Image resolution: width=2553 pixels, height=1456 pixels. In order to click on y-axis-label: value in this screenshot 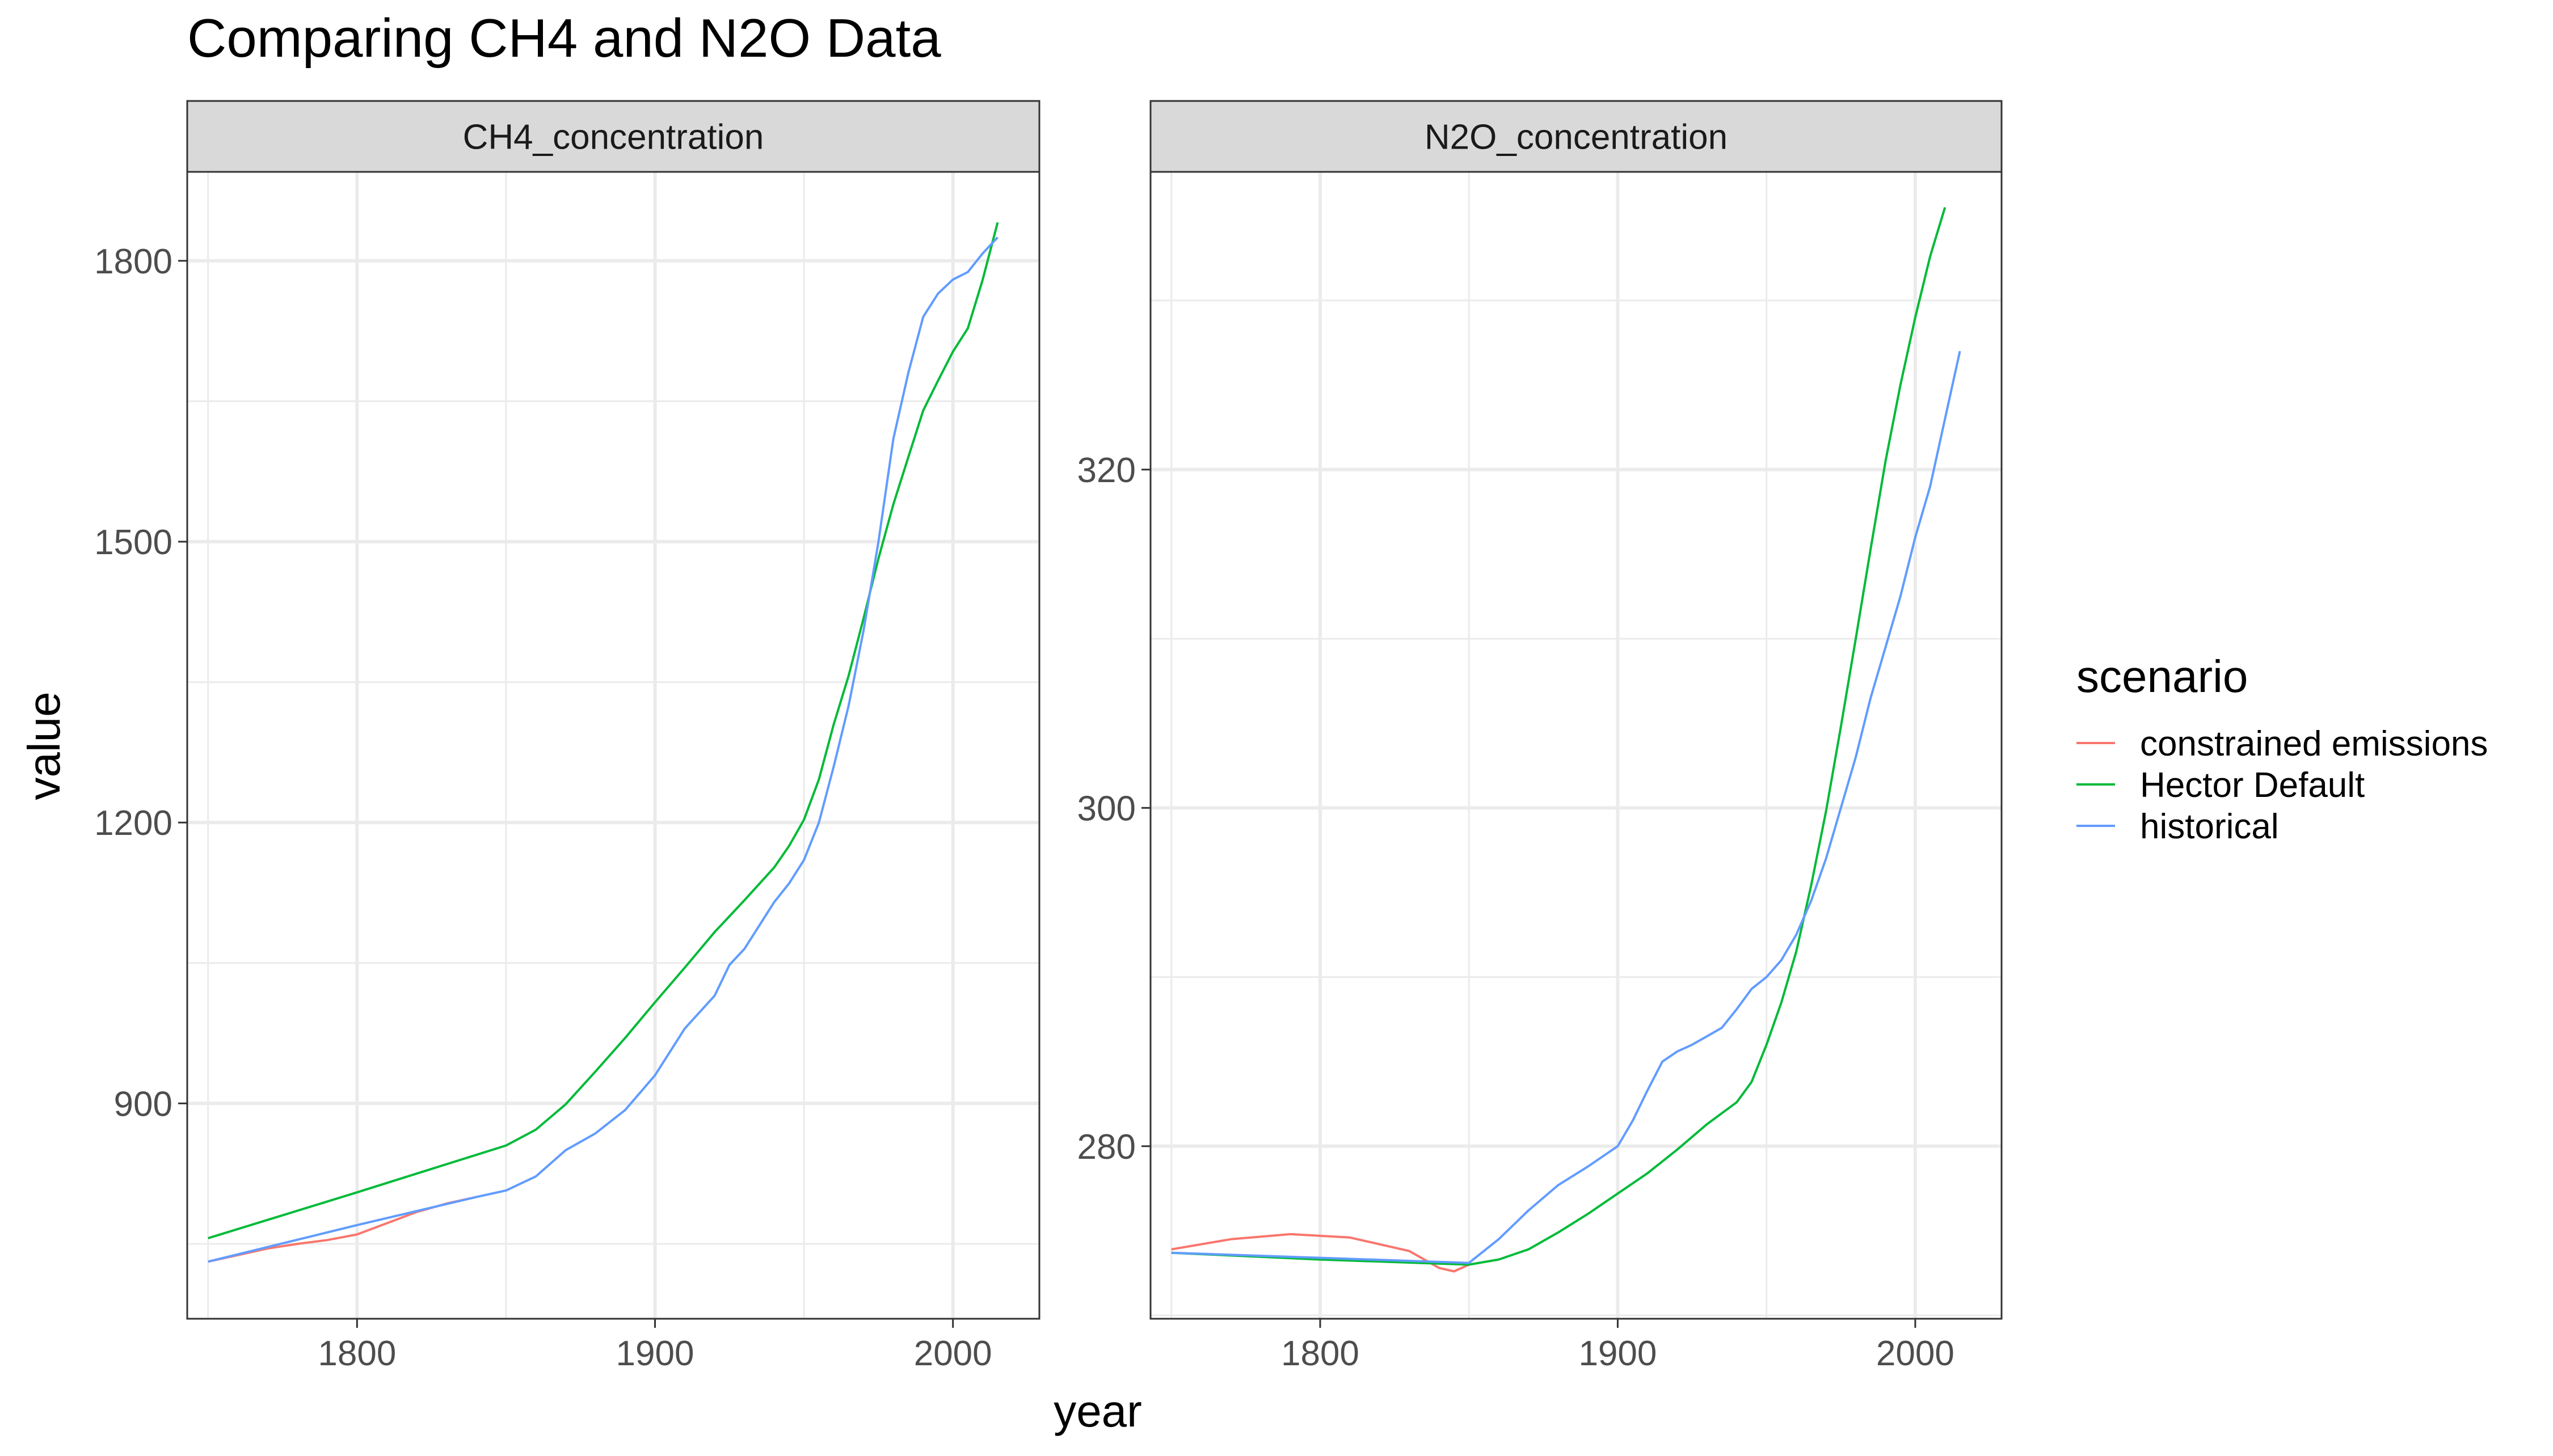, I will do `click(44, 745)`.